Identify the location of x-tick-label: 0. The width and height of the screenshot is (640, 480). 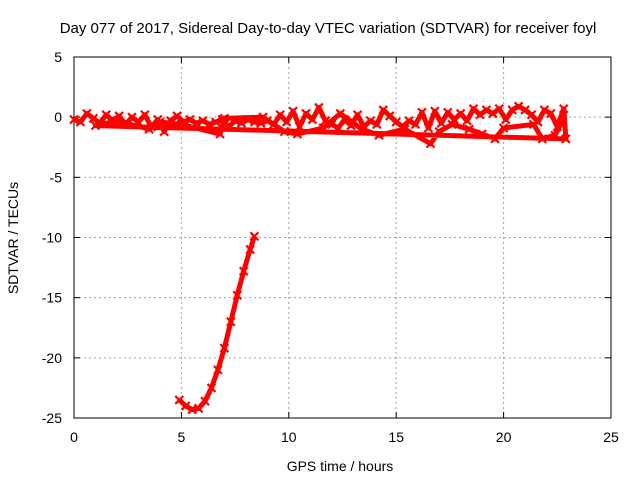
(74, 437).